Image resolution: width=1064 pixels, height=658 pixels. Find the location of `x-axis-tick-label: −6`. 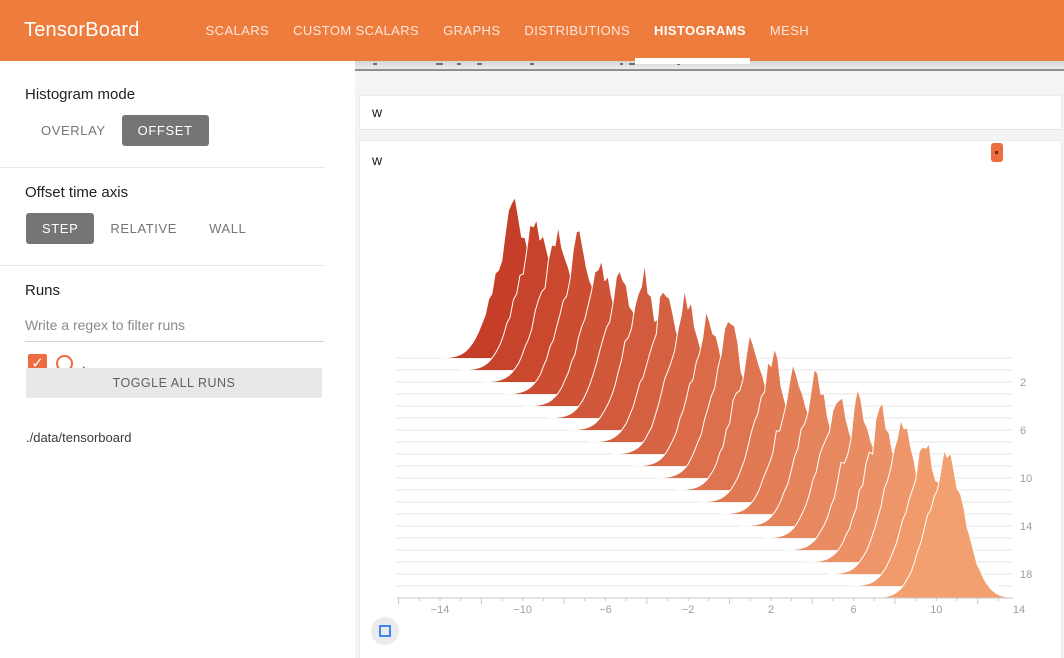

x-axis-tick-label: −6 is located at coordinates (605, 610).